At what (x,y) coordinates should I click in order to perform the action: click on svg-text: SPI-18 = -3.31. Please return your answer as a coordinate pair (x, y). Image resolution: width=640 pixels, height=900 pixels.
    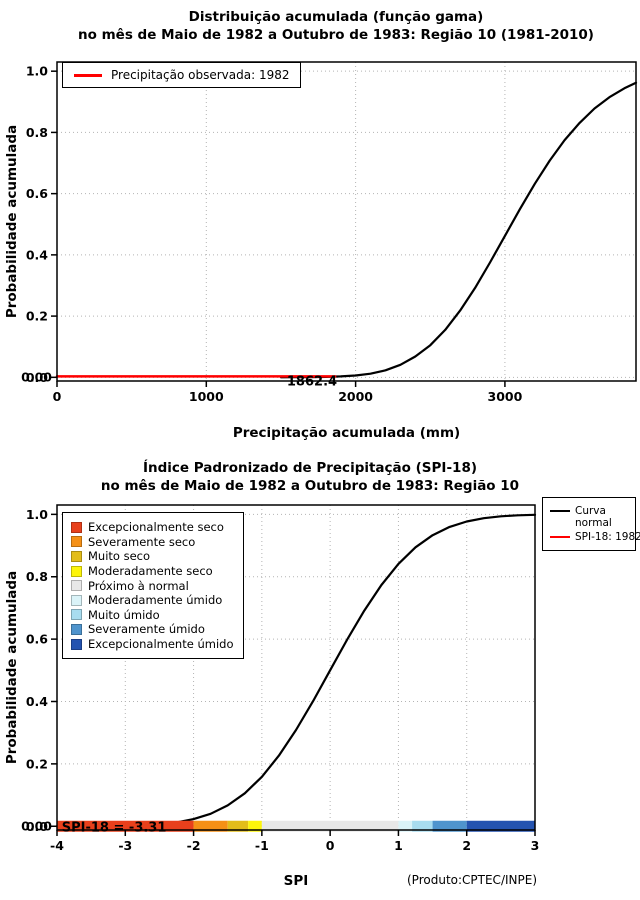
    Looking at the image, I should click on (114, 827).